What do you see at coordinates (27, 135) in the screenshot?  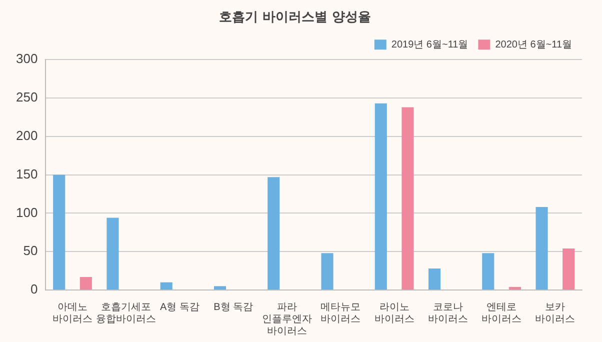 I see `y-tick-label: 200` at bounding box center [27, 135].